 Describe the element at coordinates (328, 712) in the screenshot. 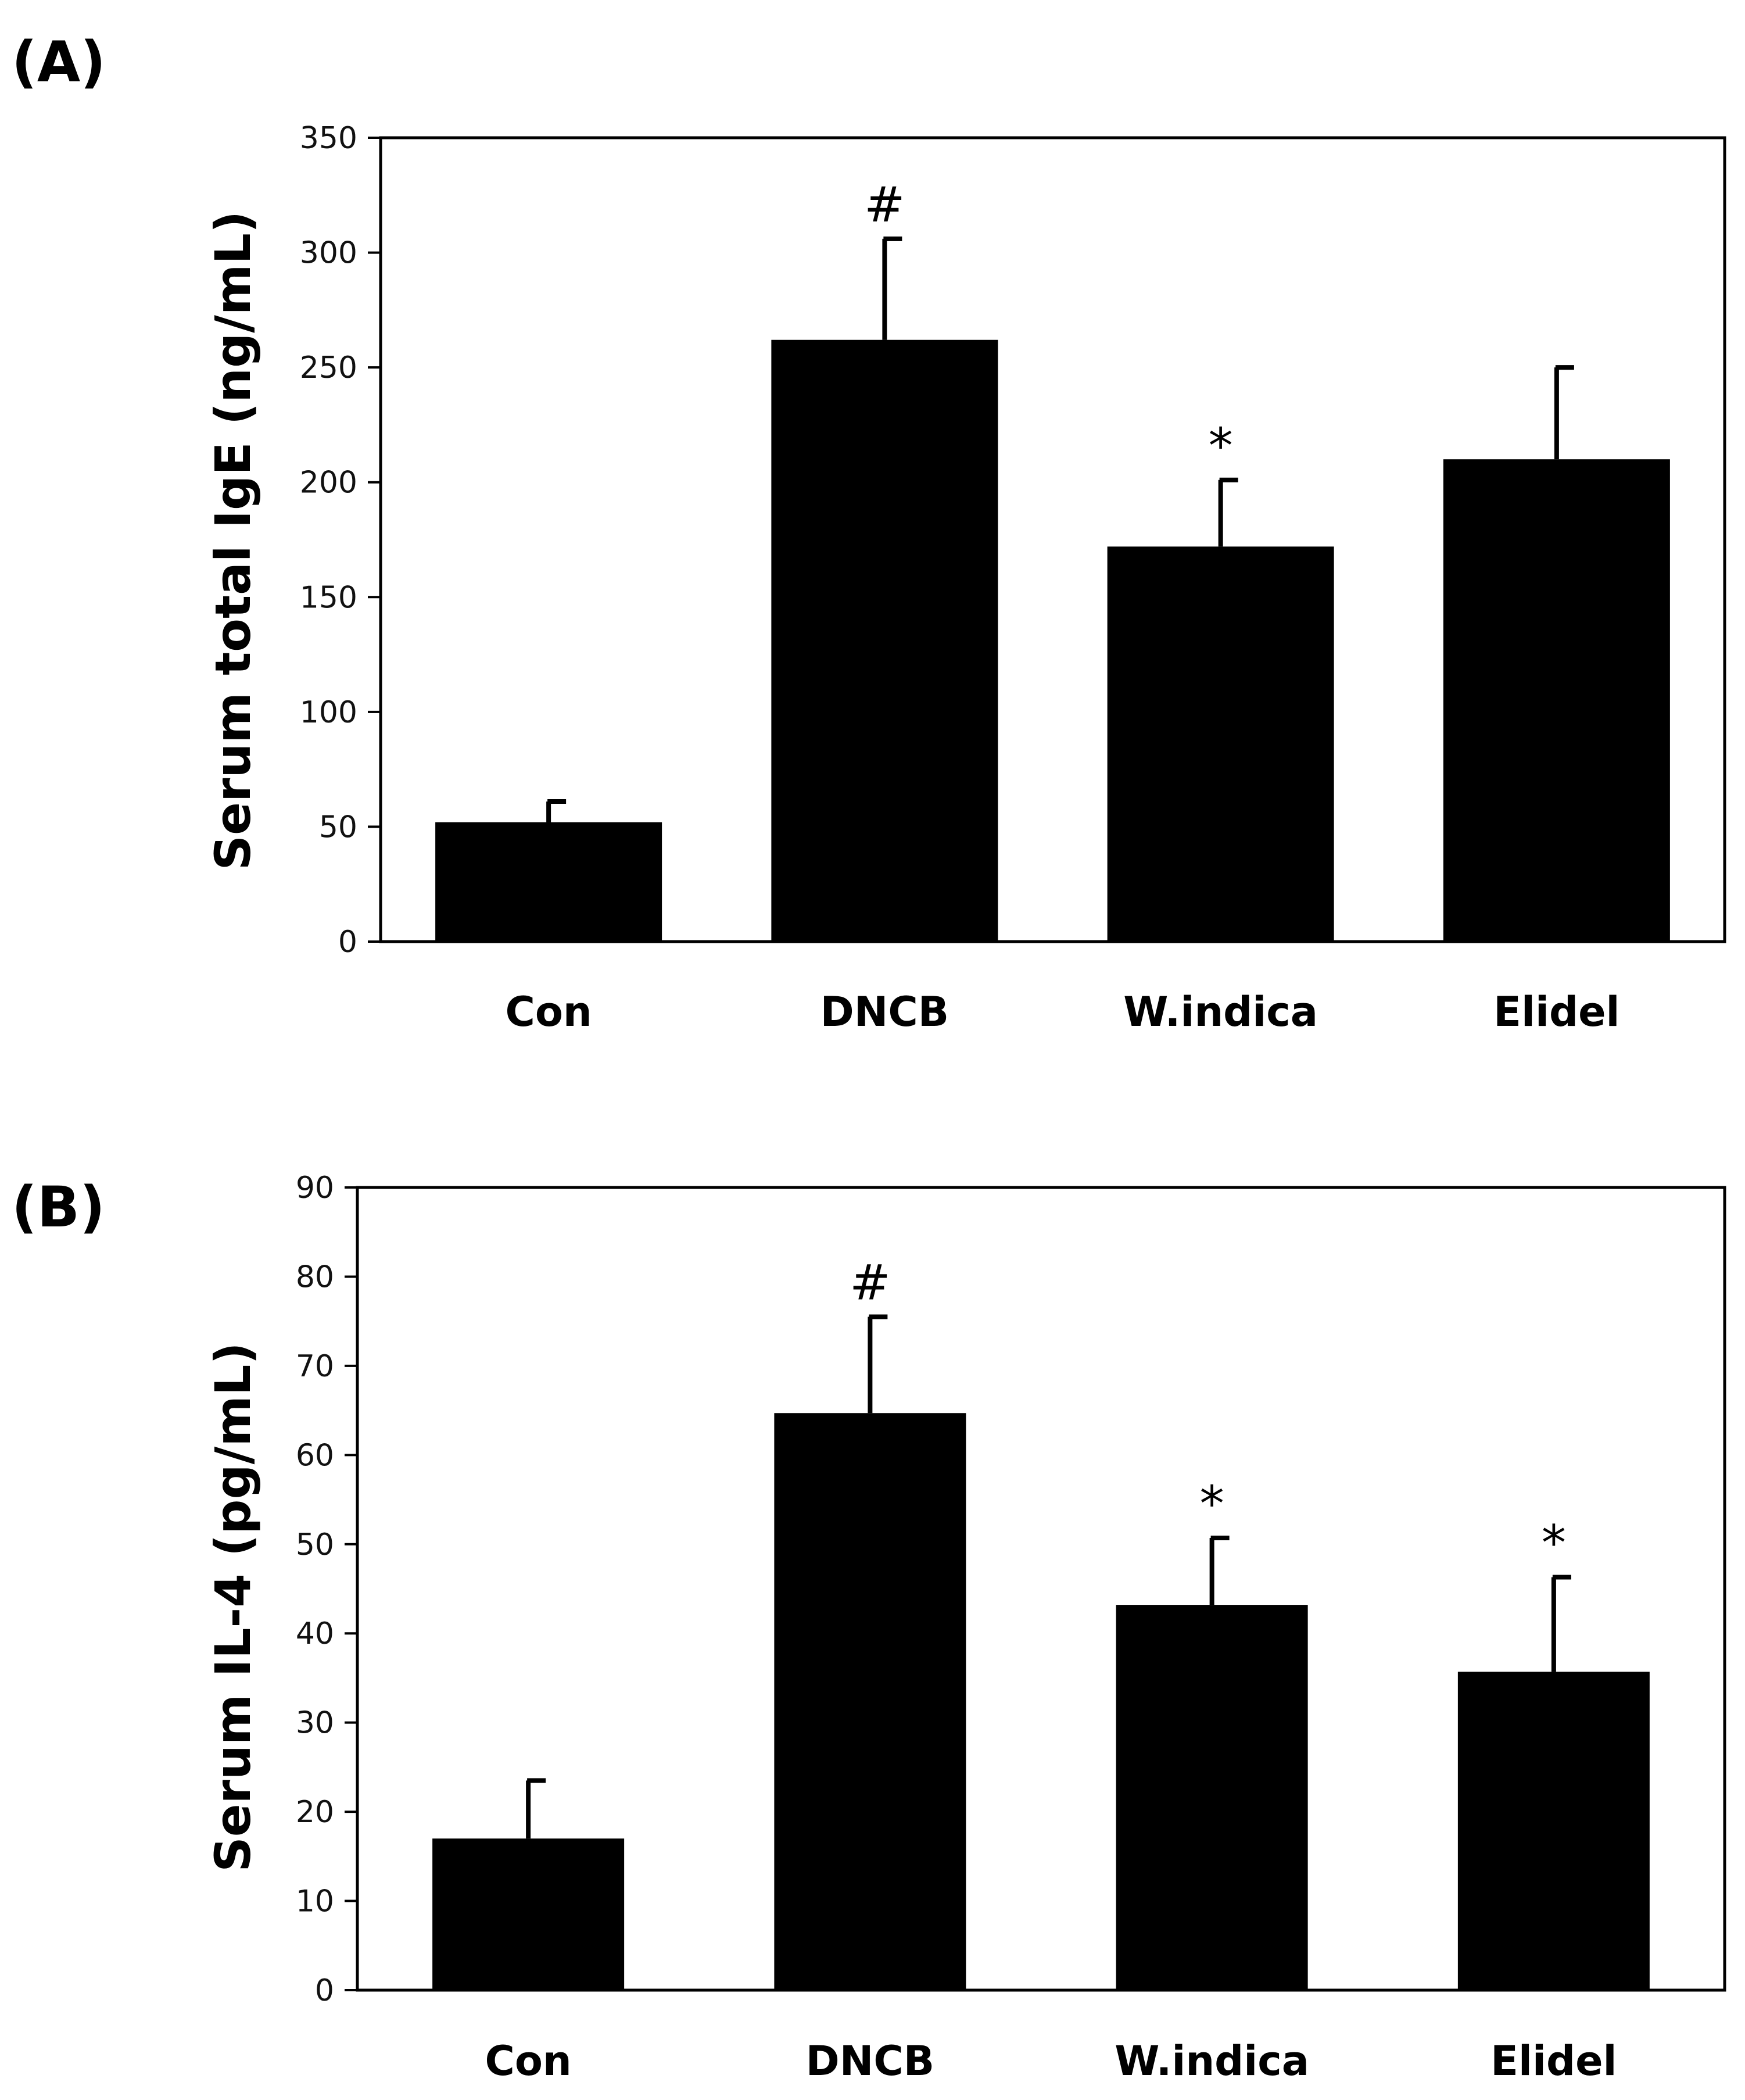

I see `y-tick-label: 100` at that location.